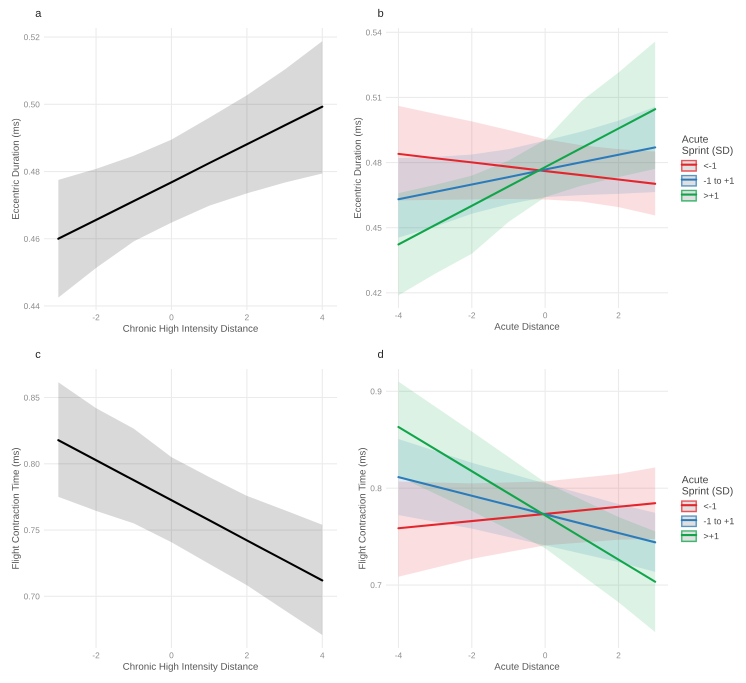 Image resolution: width=746 pixels, height=683 pixels. What do you see at coordinates (381, 354) in the screenshot?
I see `chart-title: d` at bounding box center [381, 354].